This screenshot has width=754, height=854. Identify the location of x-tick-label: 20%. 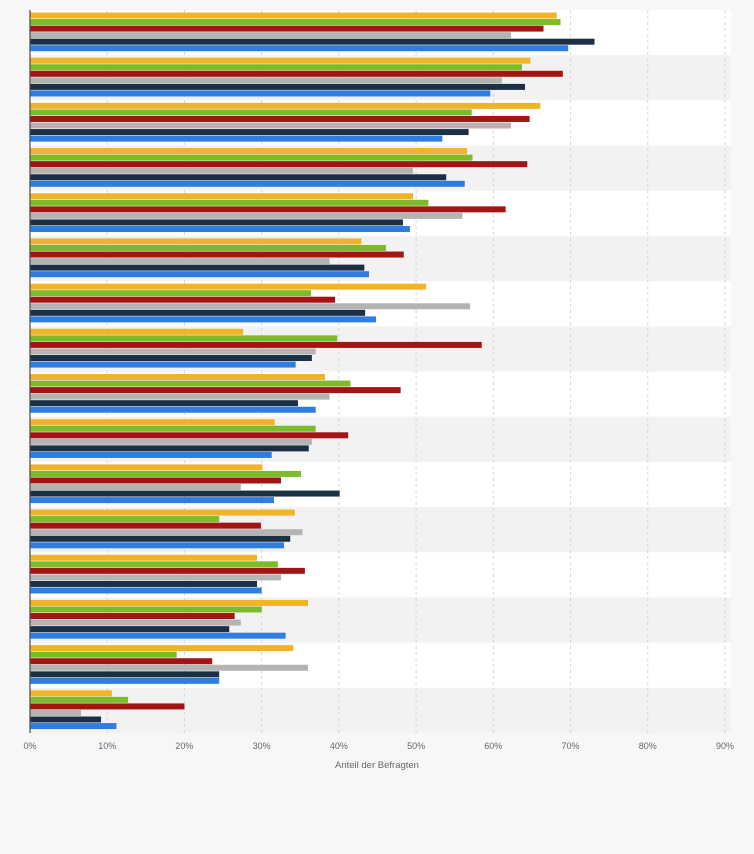
(184, 746).